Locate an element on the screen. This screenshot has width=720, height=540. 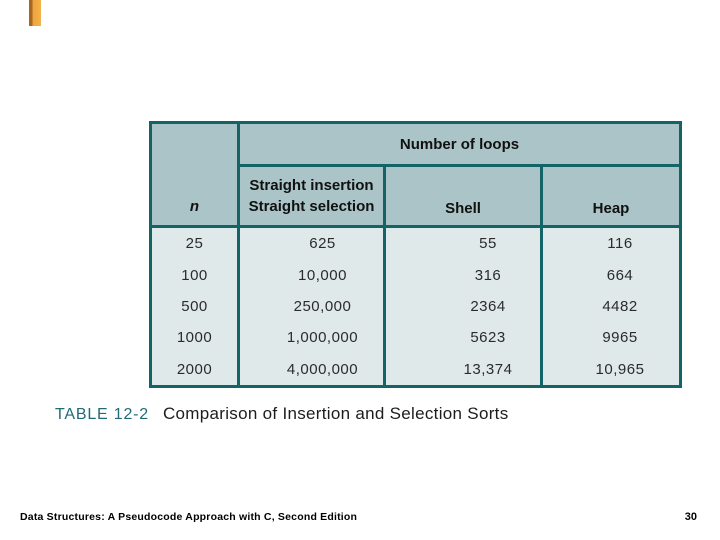
header-straight-insertion-label: Straight insertion is located at coordinates (311, 185).